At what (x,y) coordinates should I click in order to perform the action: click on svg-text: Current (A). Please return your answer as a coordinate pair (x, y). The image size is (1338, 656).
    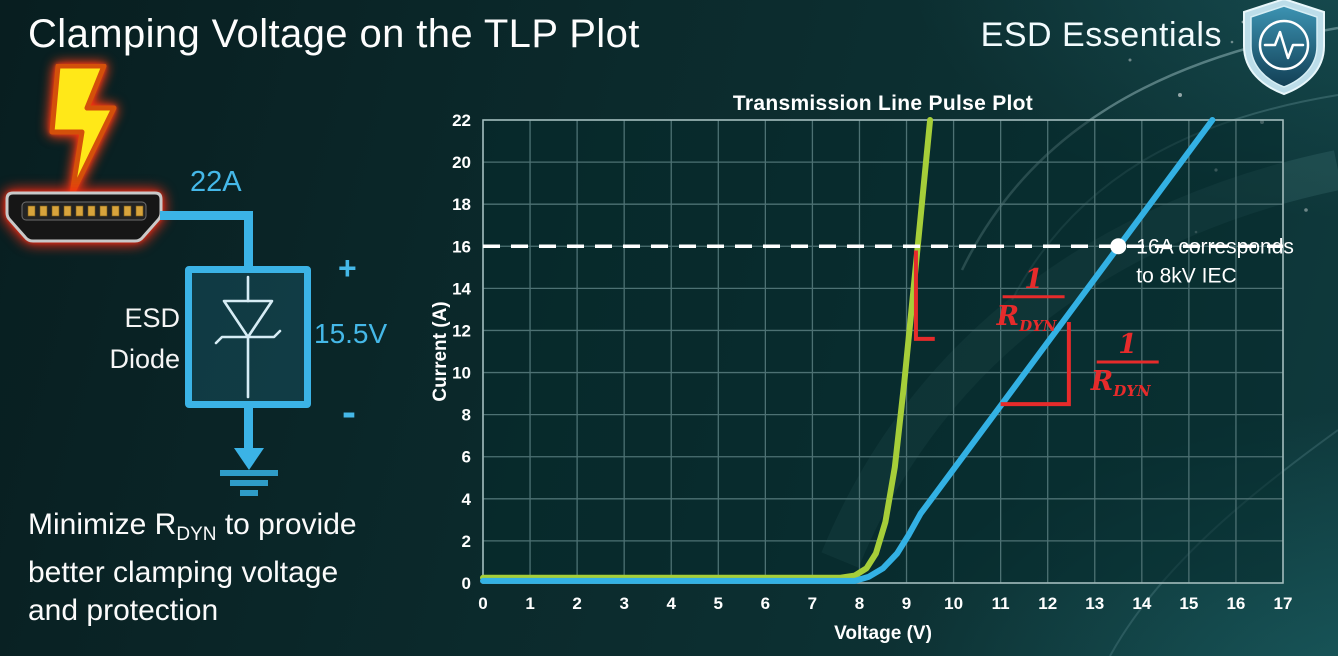
    Looking at the image, I should click on (440, 351).